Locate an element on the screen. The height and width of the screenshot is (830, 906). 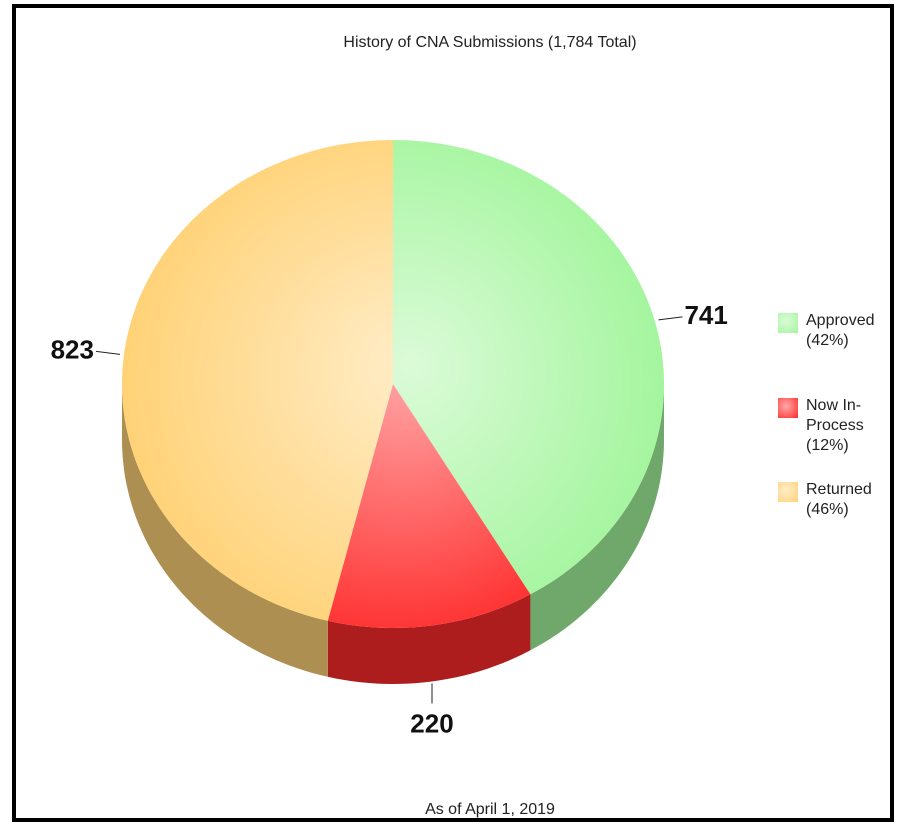
value-label: 823 is located at coordinates (72, 349).